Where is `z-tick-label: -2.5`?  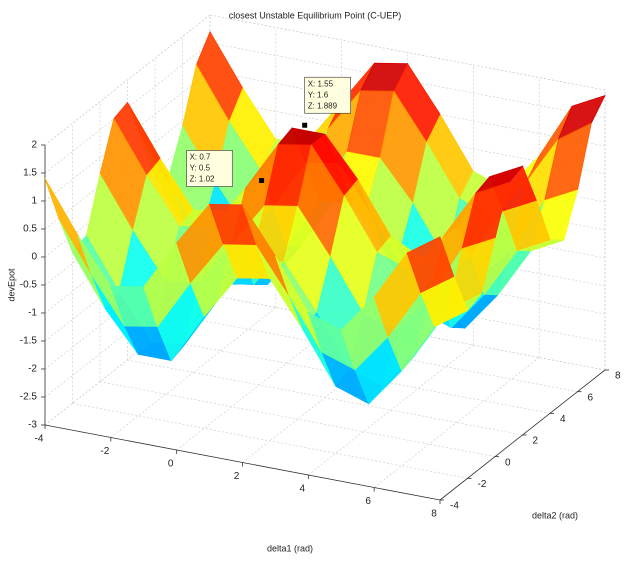 z-tick-label: -2.5 is located at coordinates (29, 397).